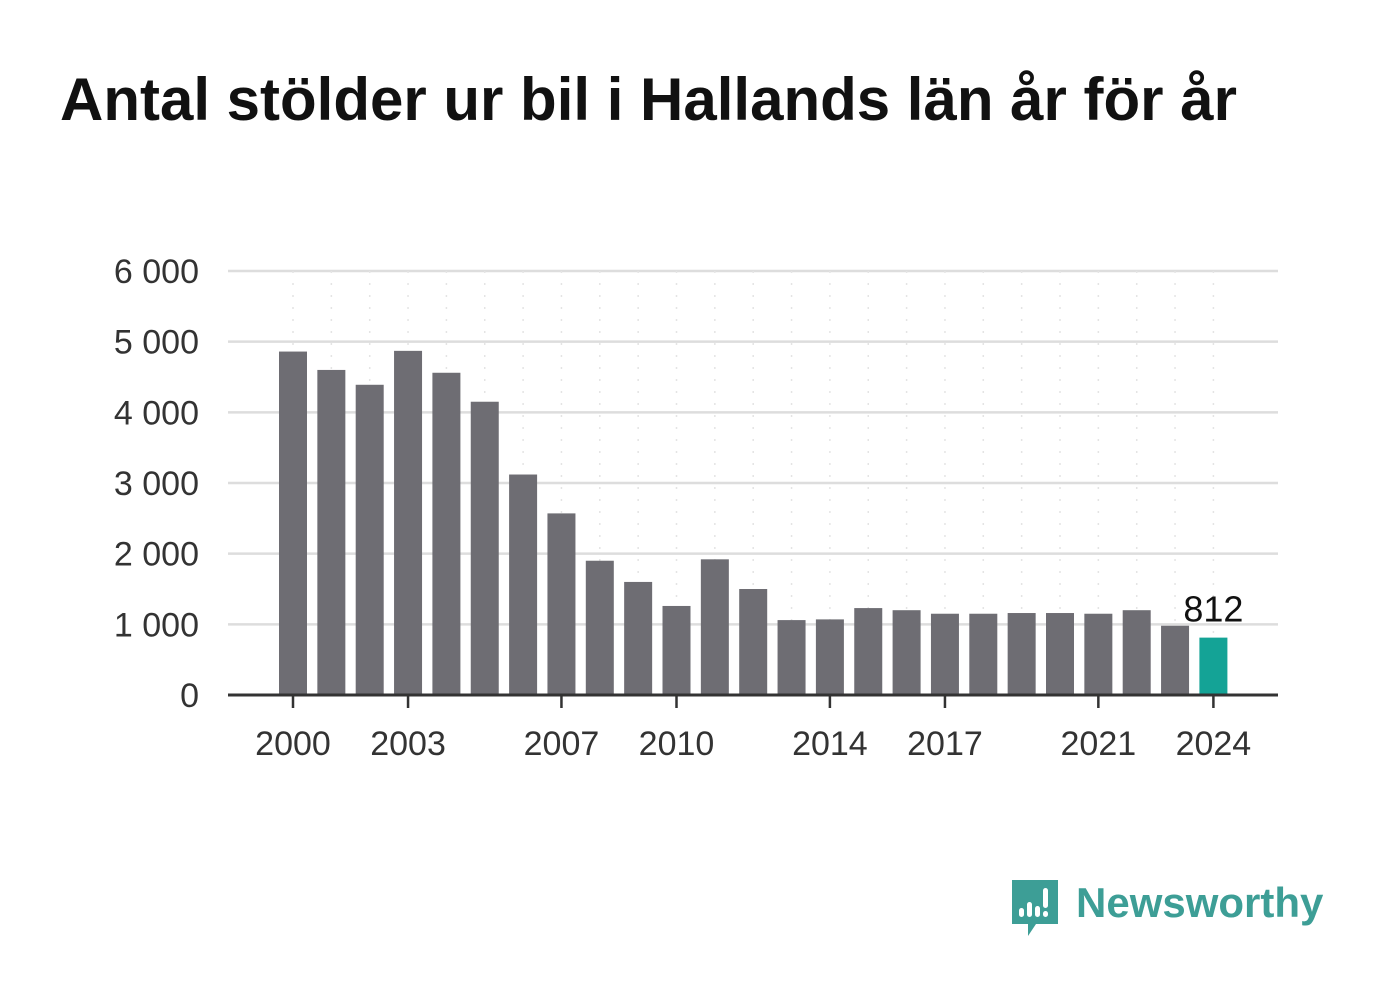 The height and width of the screenshot is (999, 1382). I want to click on y-tick-label: 5 000, so click(156, 343).